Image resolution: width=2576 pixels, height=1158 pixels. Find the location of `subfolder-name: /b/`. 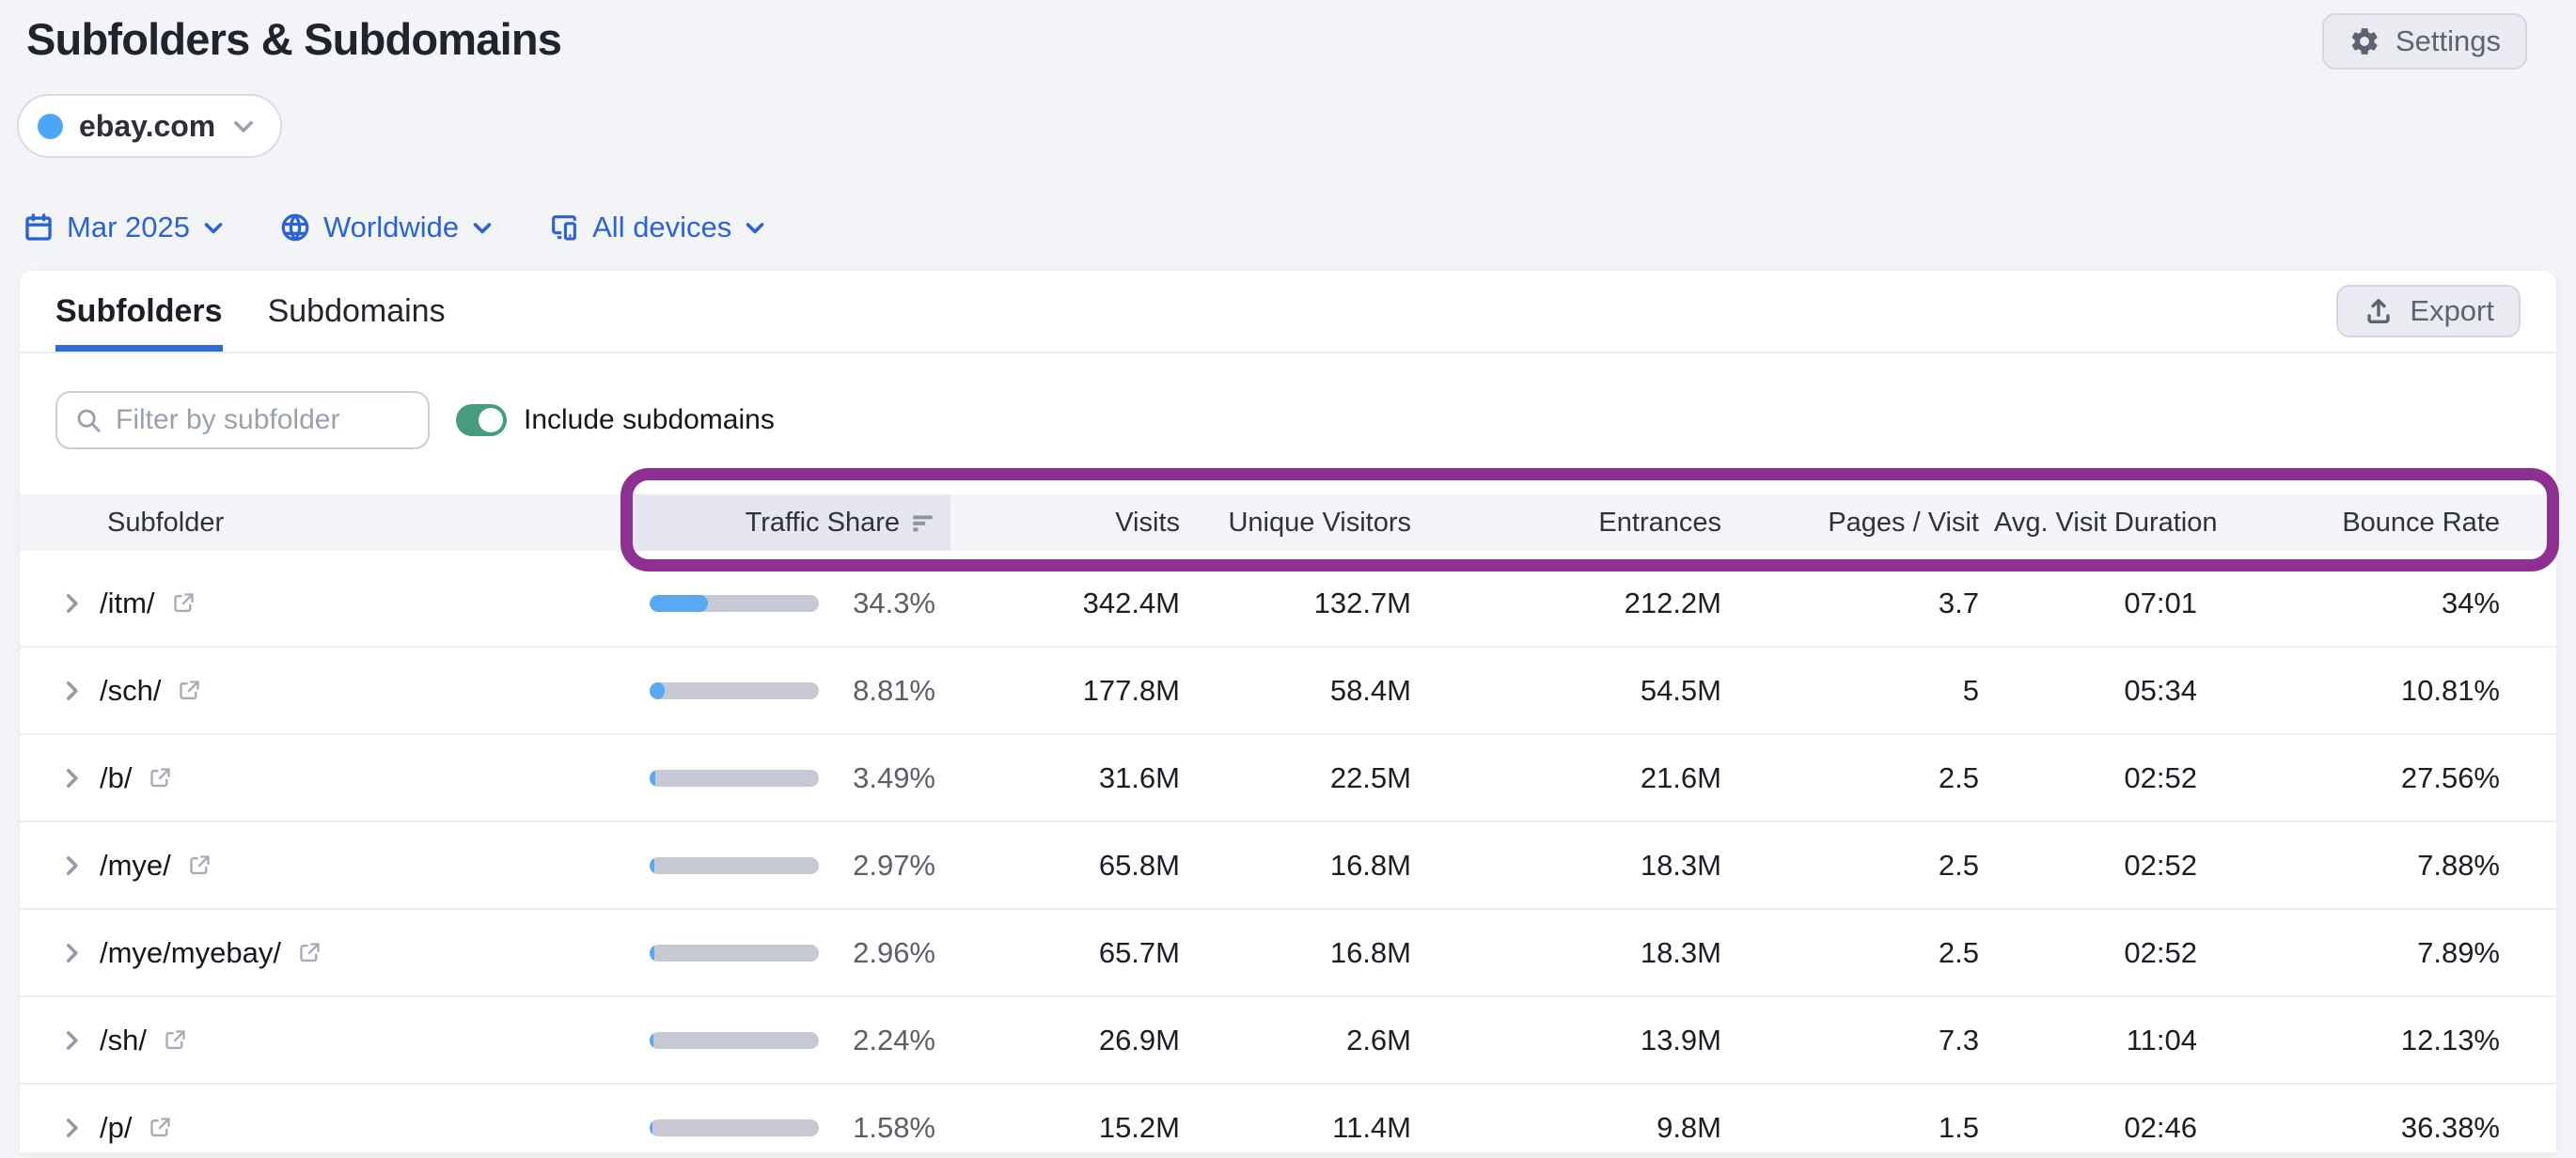

subfolder-name: /b/ is located at coordinates (117, 777).